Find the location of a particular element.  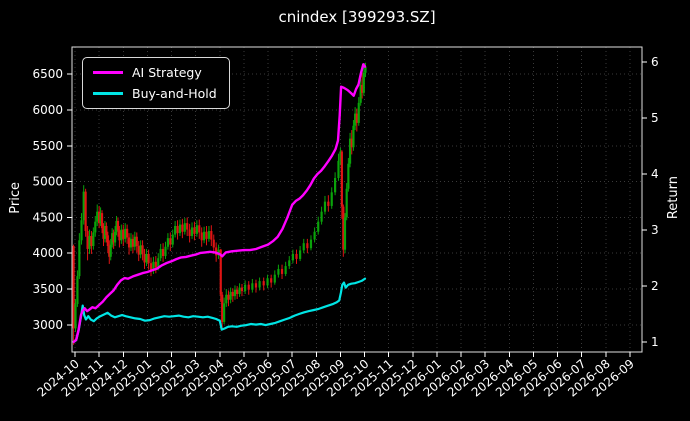

right-axis-label: Return is located at coordinates (673, 198).